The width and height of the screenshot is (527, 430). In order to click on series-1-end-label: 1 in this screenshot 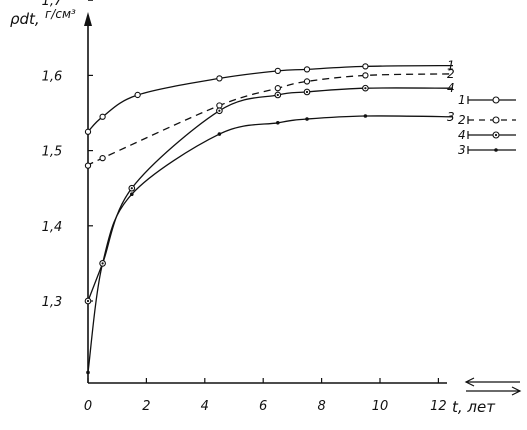, I will do `click(451, 66)`.